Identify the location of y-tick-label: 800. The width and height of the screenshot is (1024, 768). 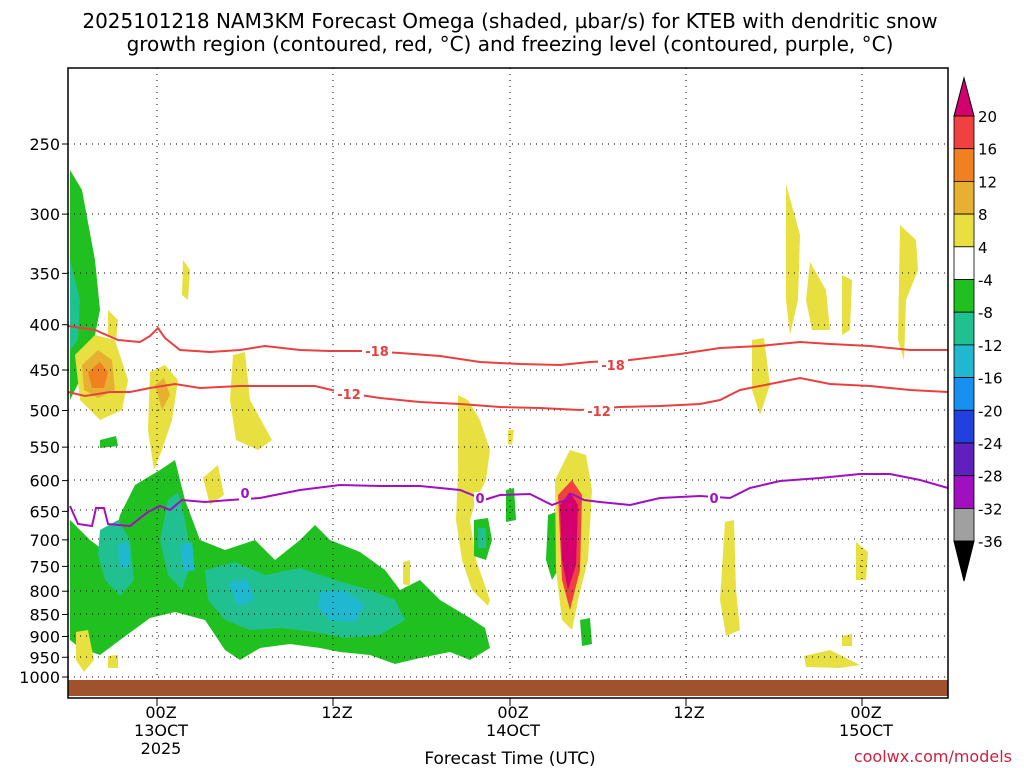
(44, 591).